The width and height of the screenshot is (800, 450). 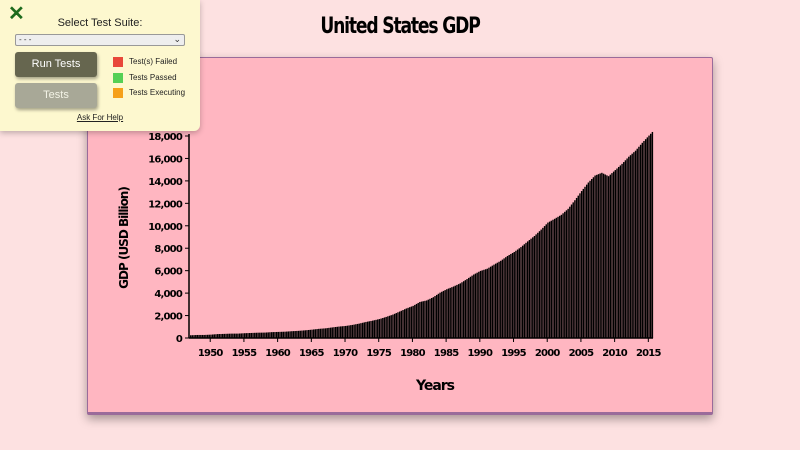 I want to click on close-x-icon: ✕, so click(x=16, y=14).